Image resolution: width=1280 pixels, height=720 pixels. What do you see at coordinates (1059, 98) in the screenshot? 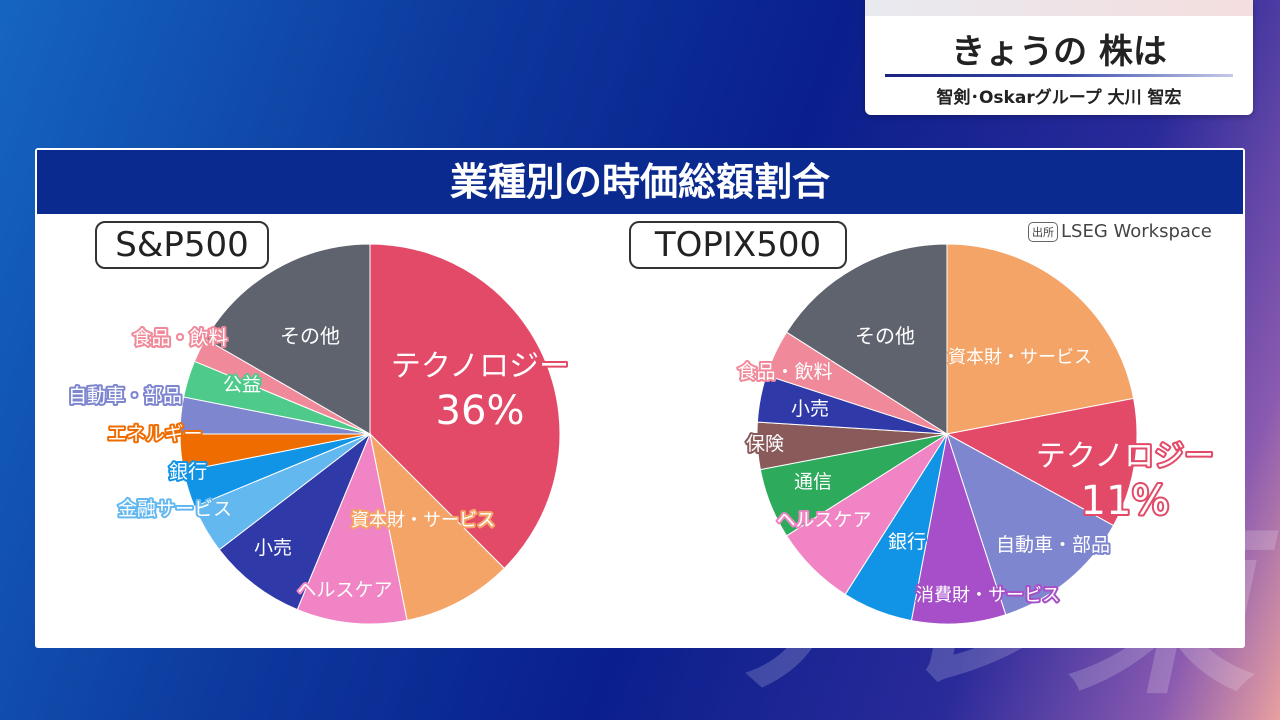
I see `caption-subtitle: 智剣･Oskarグループ 大川 智宏` at bounding box center [1059, 98].